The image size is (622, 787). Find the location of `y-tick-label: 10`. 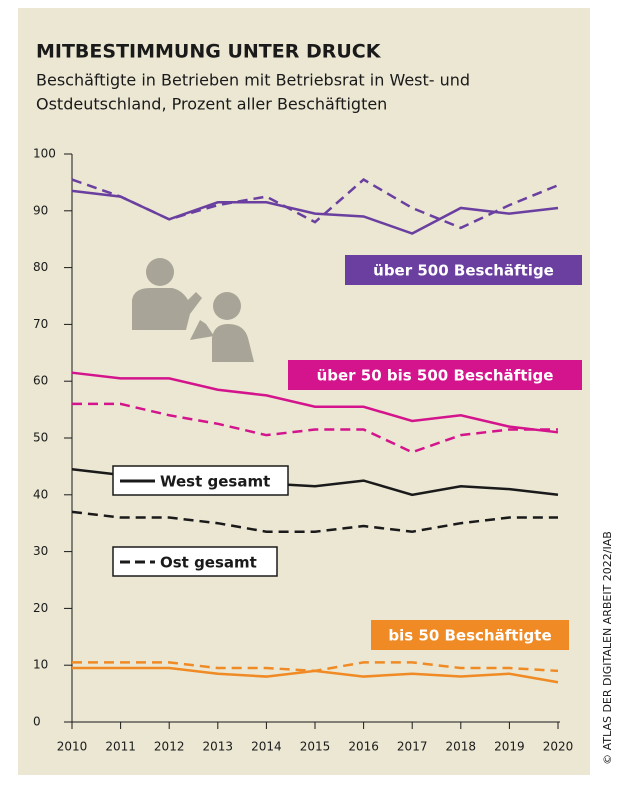

y-tick-label: 10 is located at coordinates (40, 665).